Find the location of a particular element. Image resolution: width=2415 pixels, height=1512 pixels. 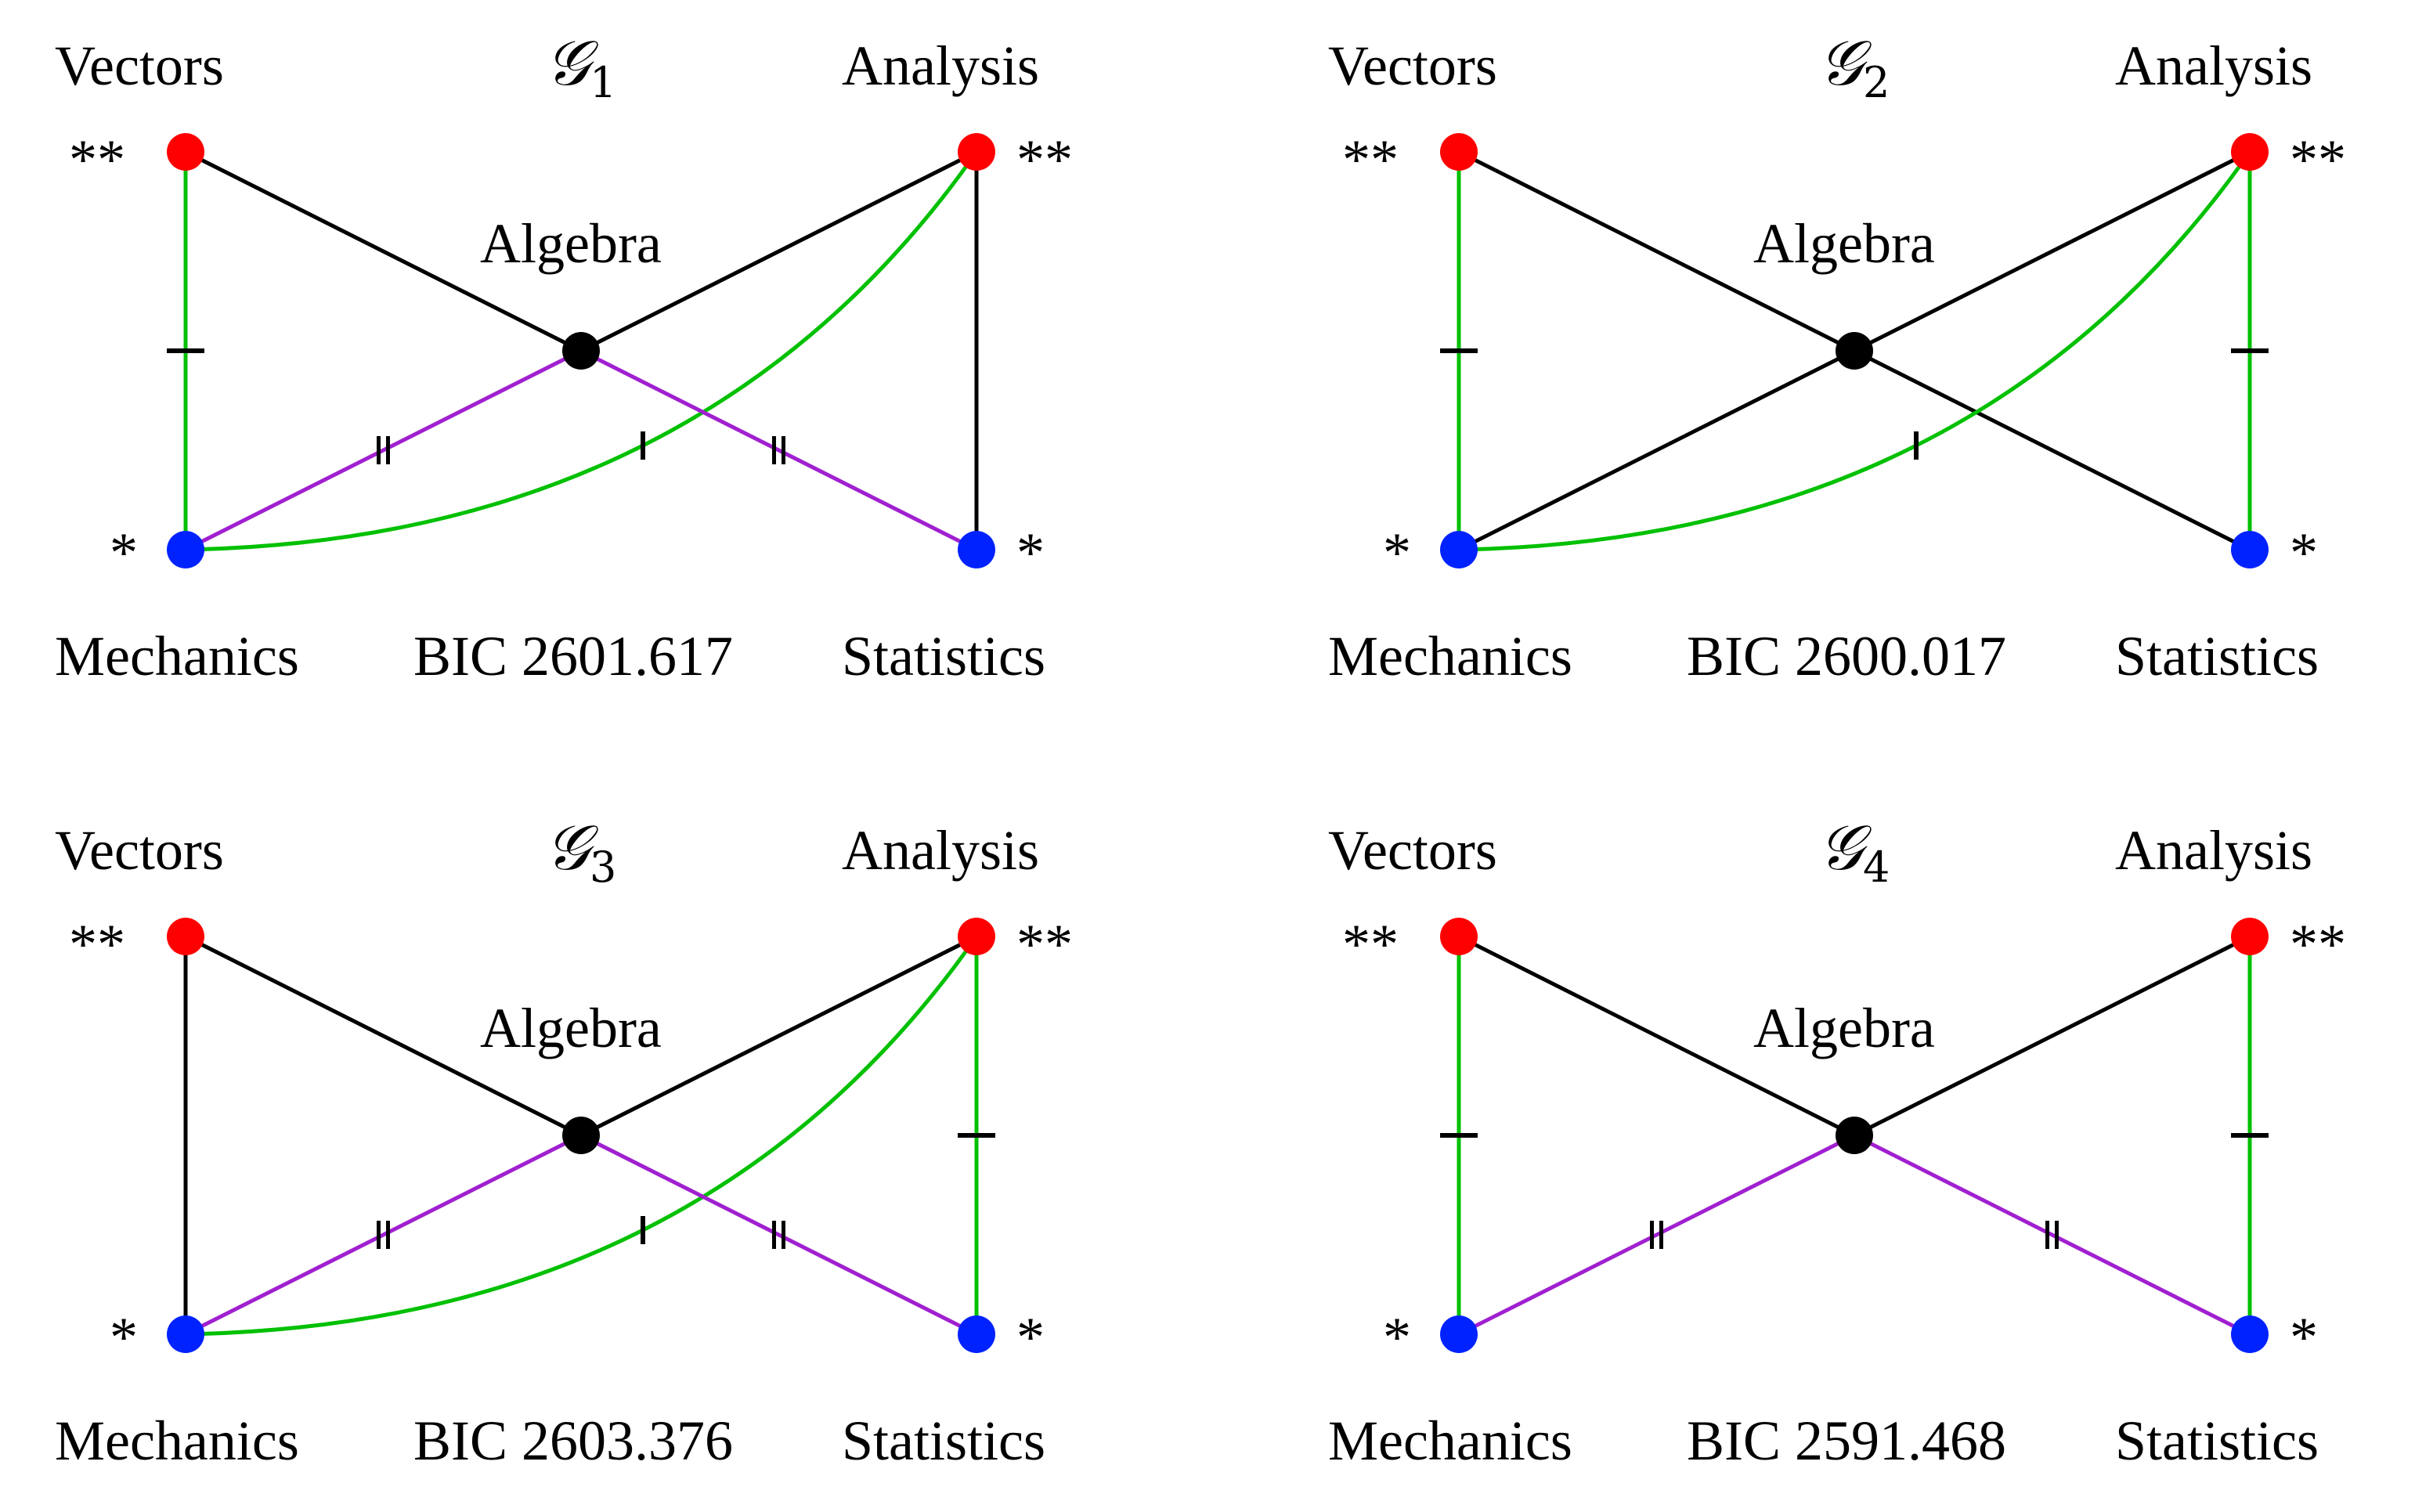

graph-title: 𝒢2 is located at coordinates (1854, 67).